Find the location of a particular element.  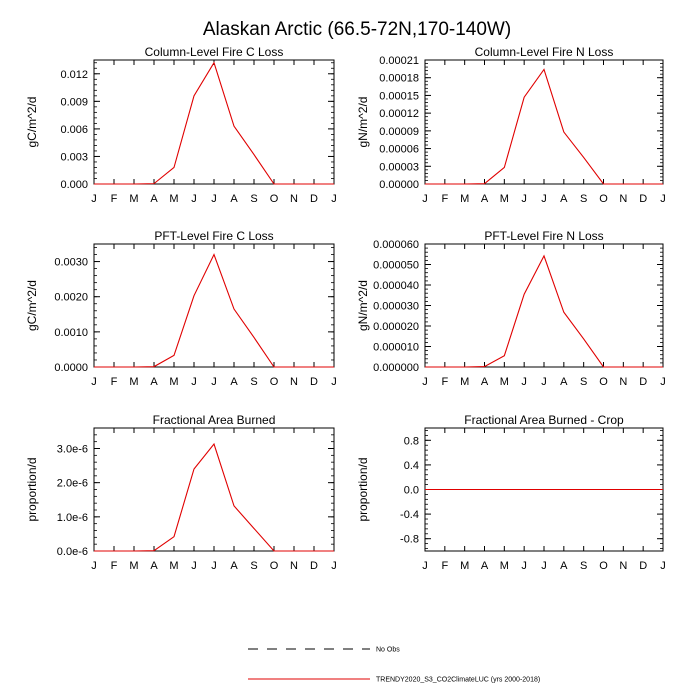

y-tick-label: 0.00012 is located at coordinates (399, 114).